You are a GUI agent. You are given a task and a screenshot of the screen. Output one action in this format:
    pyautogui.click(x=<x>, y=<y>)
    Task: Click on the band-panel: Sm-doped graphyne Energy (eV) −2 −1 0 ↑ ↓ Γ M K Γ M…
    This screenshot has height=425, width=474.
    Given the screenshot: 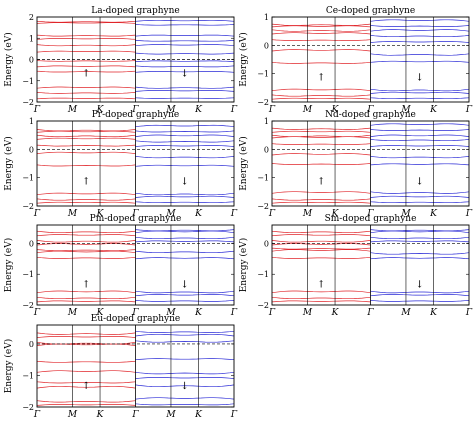 What is the action you would take?
    pyautogui.click(x=355, y=266)
    